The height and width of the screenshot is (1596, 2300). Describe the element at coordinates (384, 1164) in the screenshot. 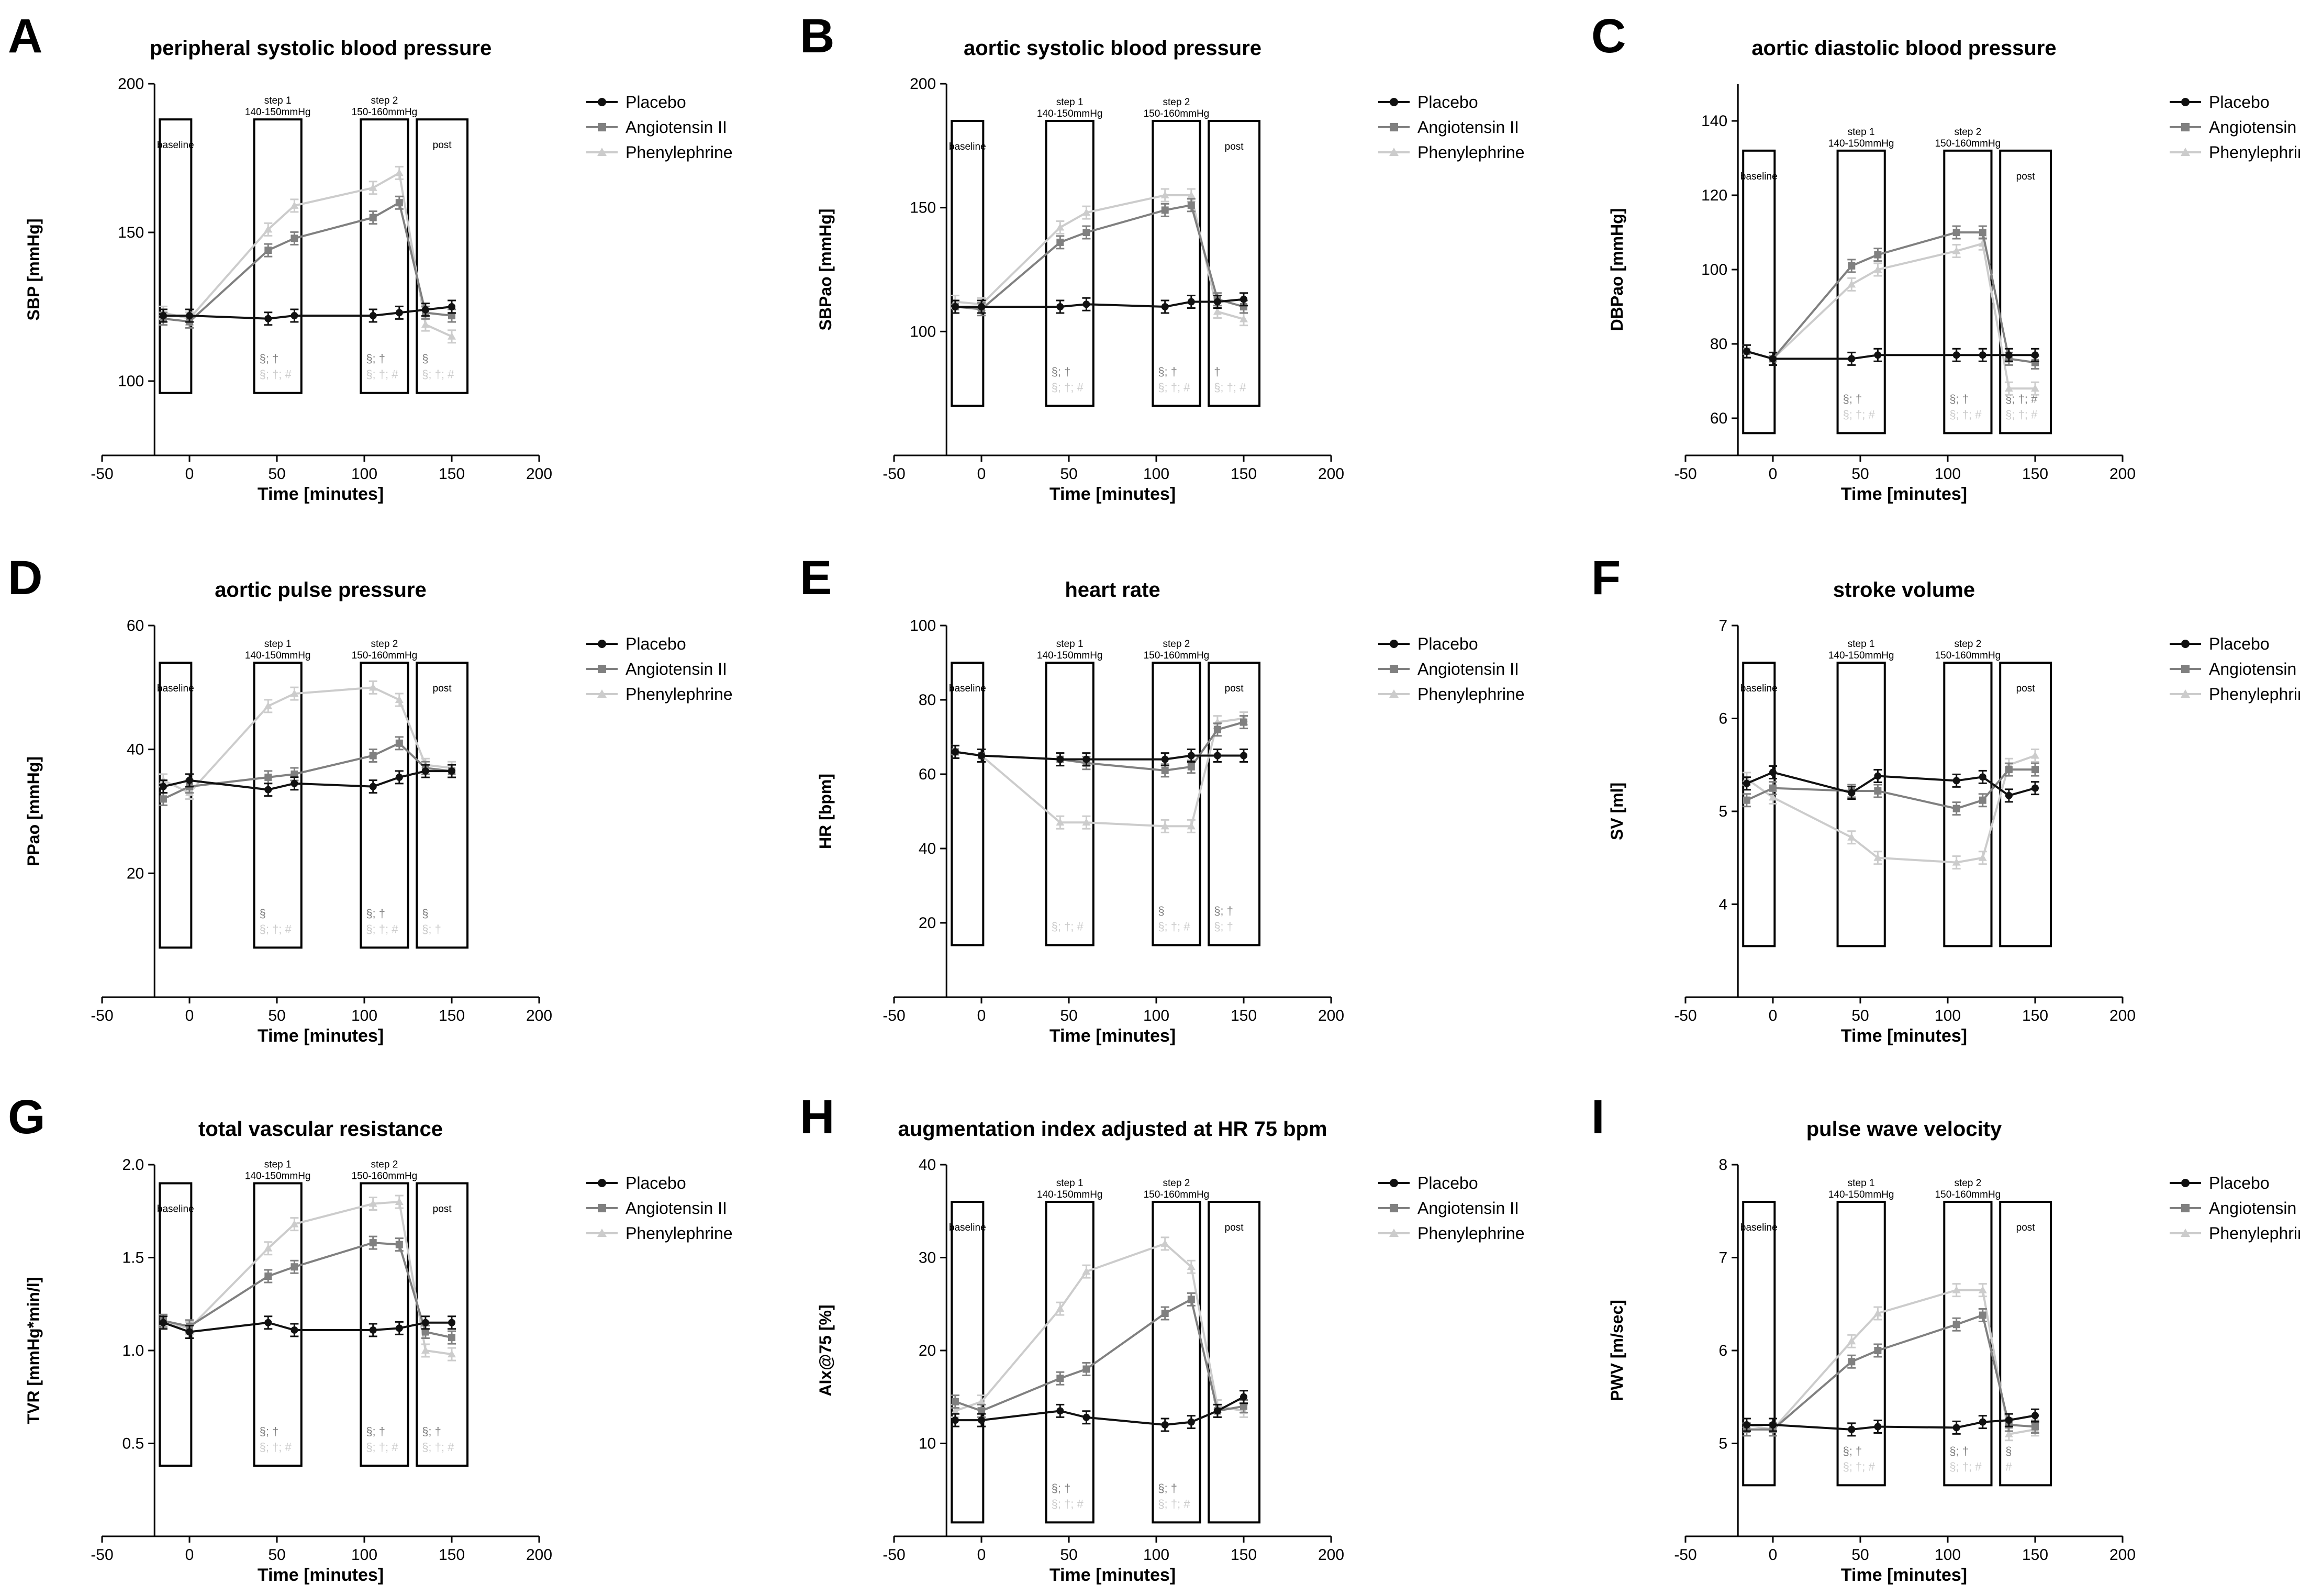

I see `phase-label-step2: step 2` at that location.